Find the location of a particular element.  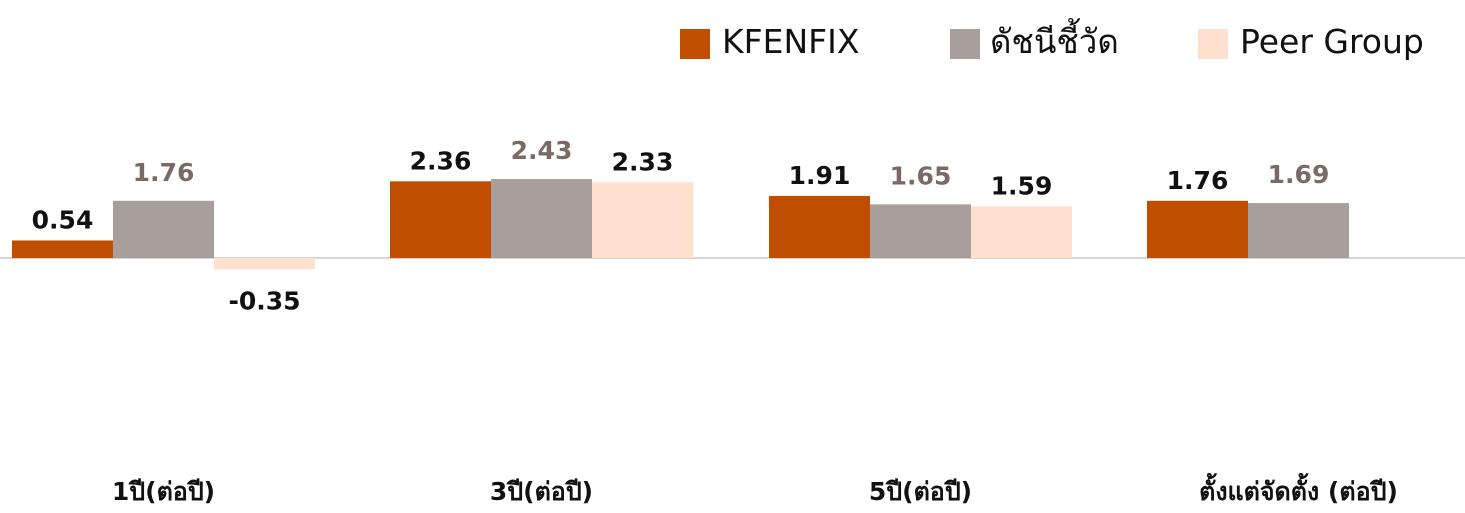

legend-label-benchmark: ดัชนีชี้วัด is located at coordinates (1054, 39).